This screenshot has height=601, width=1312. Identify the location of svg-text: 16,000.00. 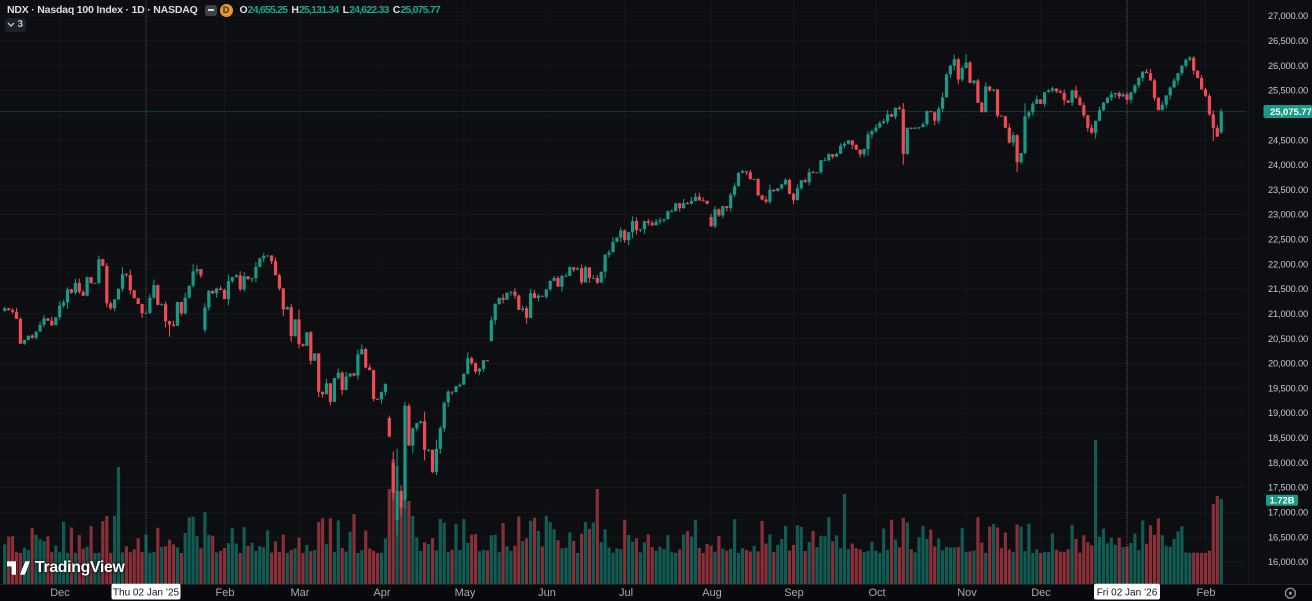
(1288, 562).